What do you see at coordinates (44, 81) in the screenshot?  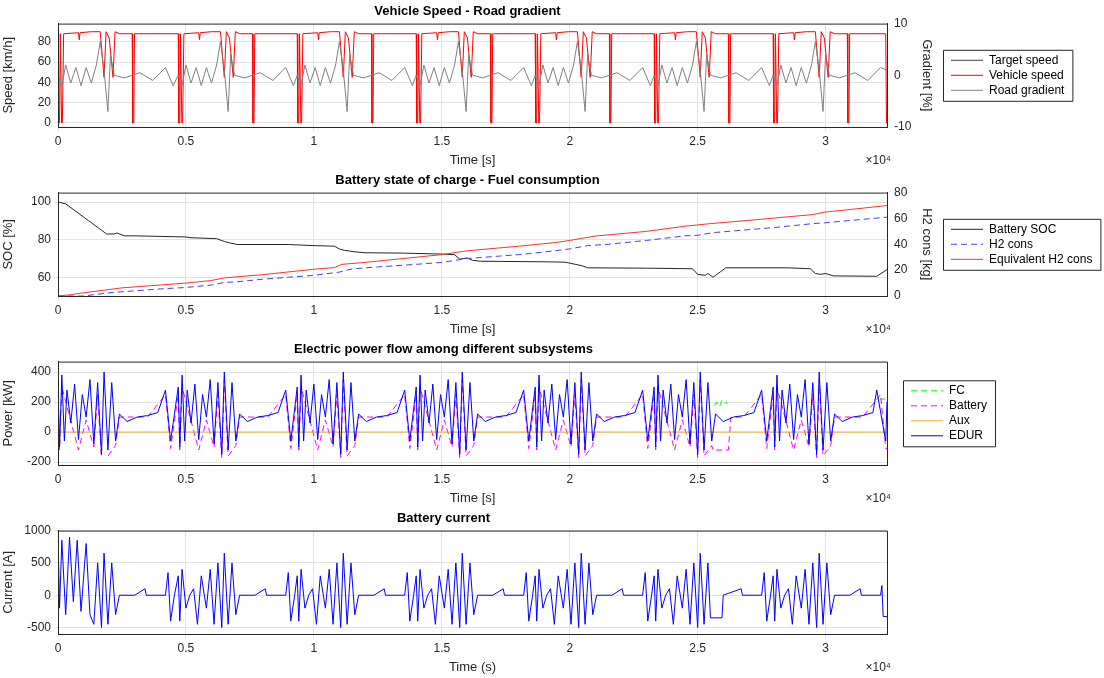 I see `y-tick-label: 40` at bounding box center [44, 81].